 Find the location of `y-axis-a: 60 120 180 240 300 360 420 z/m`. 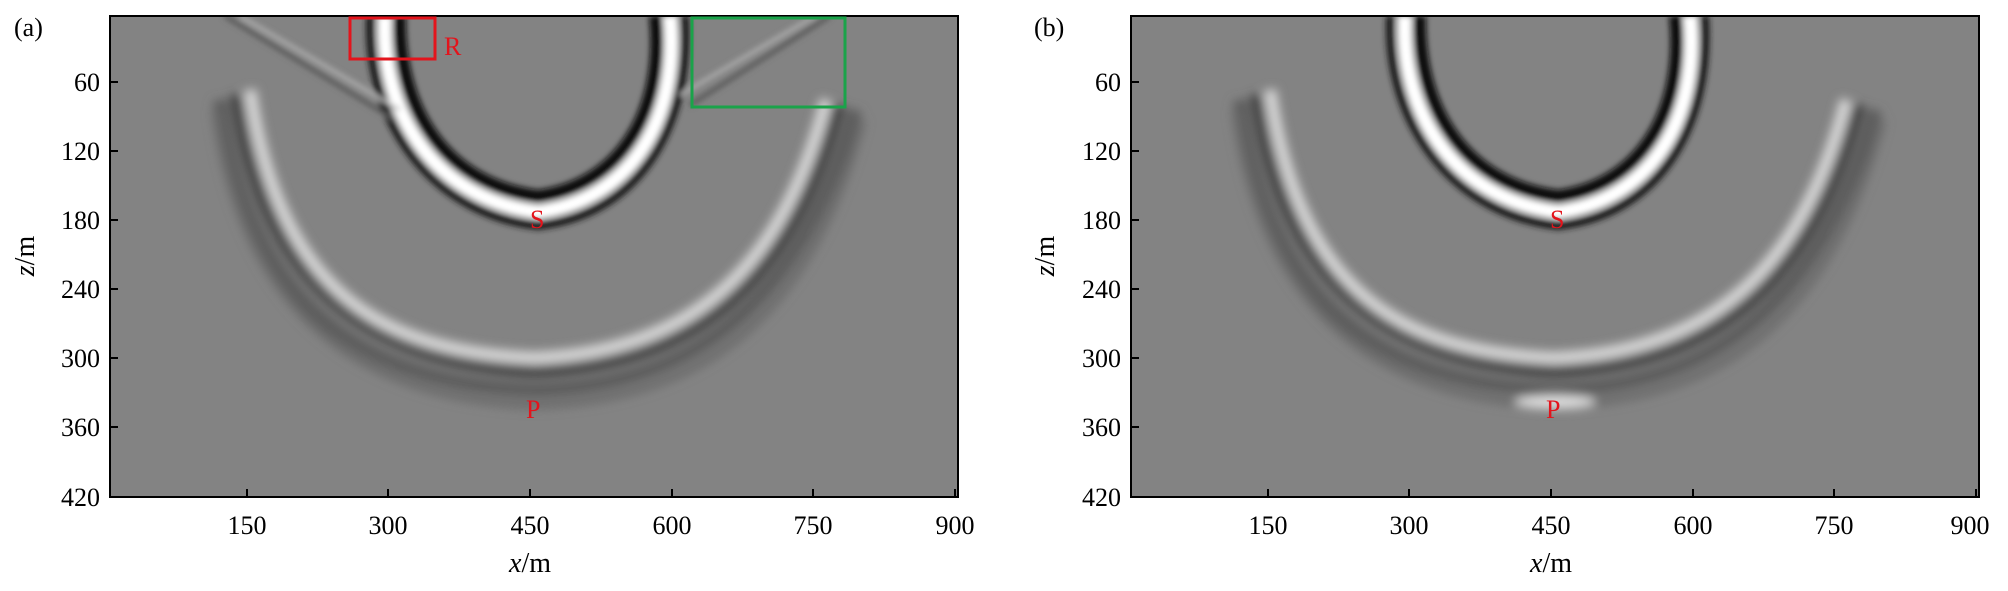

y-axis-a: 60 120 180 240 300 360 420 z/m is located at coordinates (64, 290).